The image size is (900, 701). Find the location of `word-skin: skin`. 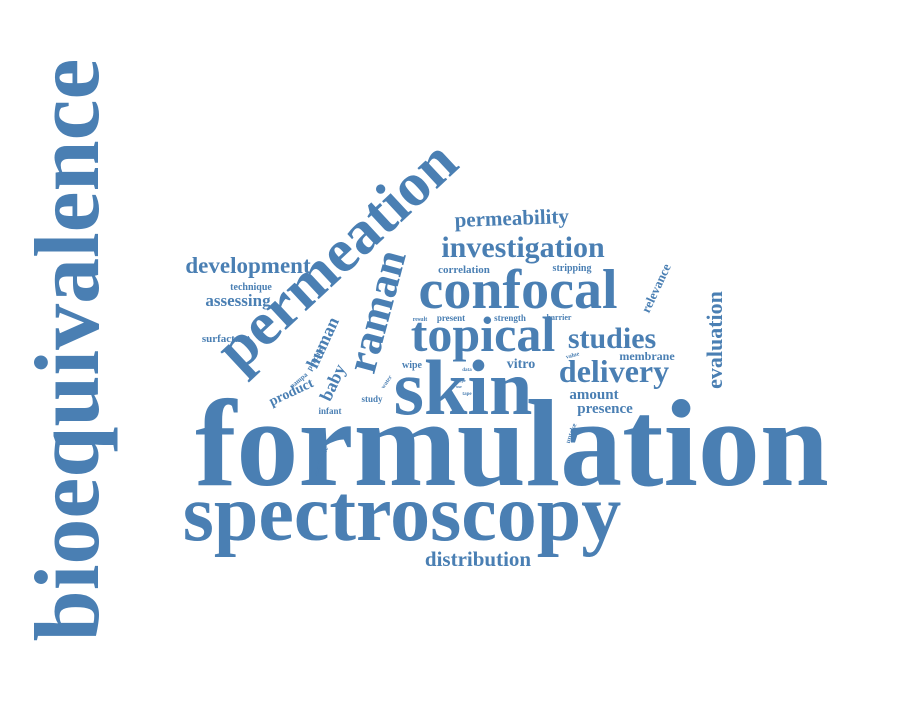

word-skin: skin is located at coordinates (463, 387).